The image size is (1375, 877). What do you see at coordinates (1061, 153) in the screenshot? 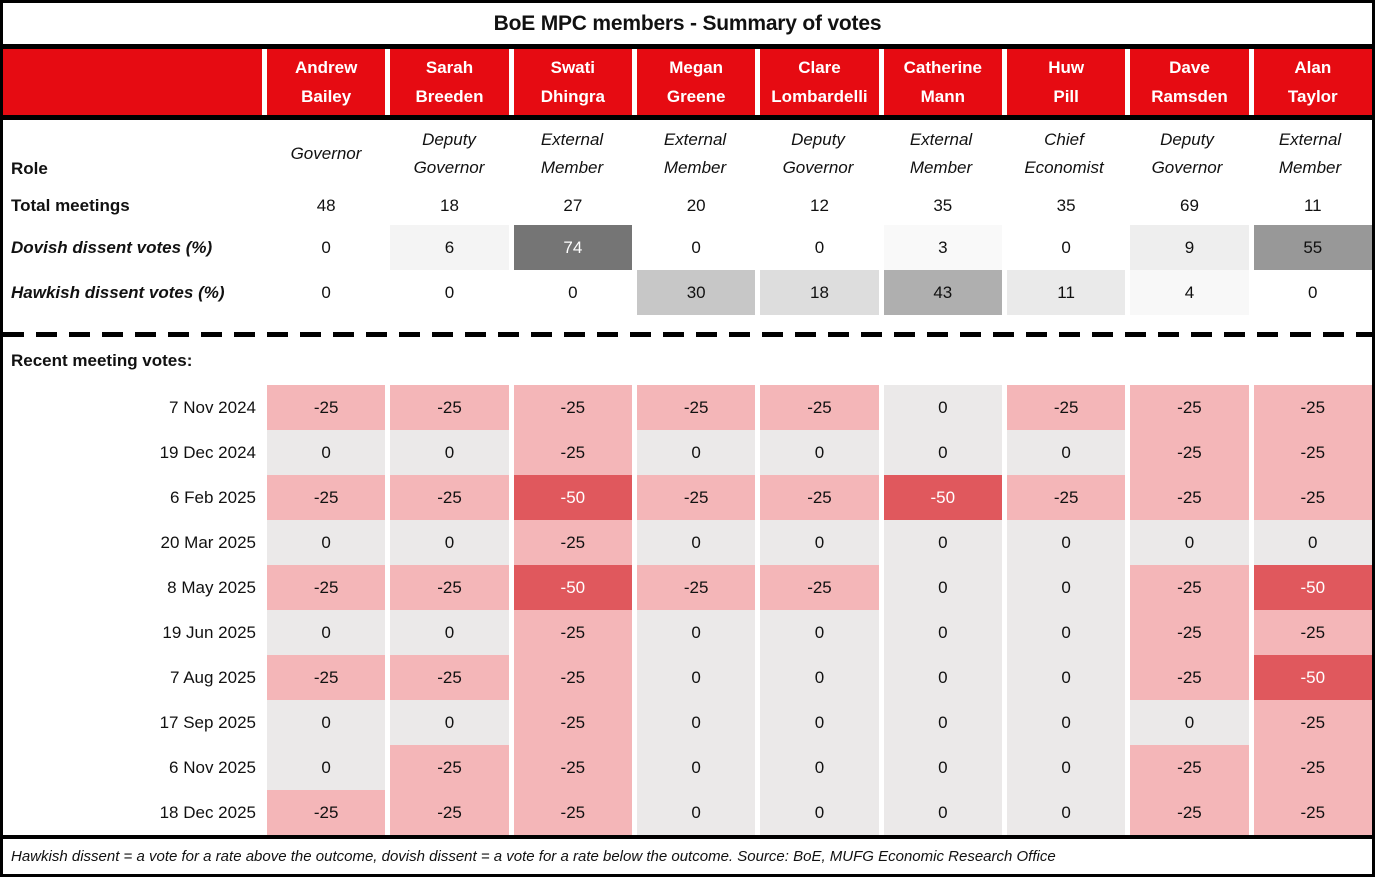
I see `member-role-cell: Chief Economist` at bounding box center [1061, 153].